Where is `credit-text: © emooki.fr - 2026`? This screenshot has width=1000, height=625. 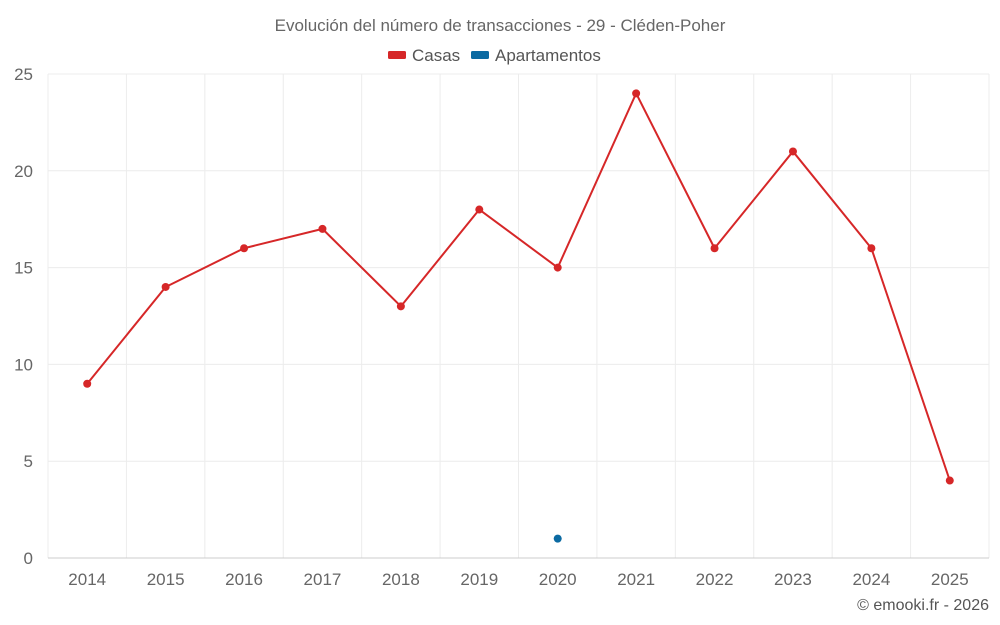
credit-text: © emooki.fr - 2026 is located at coordinates (923, 605).